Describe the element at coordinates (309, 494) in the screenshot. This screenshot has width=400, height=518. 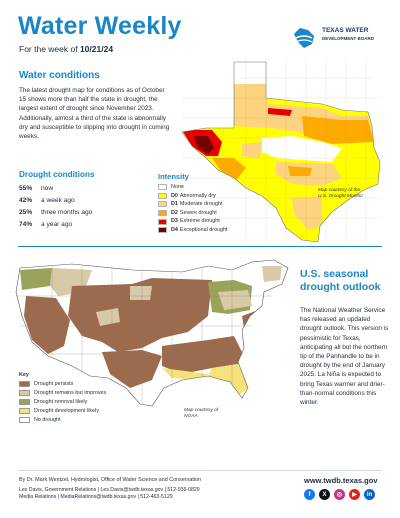
I see `facebook-icon: f` at that location.